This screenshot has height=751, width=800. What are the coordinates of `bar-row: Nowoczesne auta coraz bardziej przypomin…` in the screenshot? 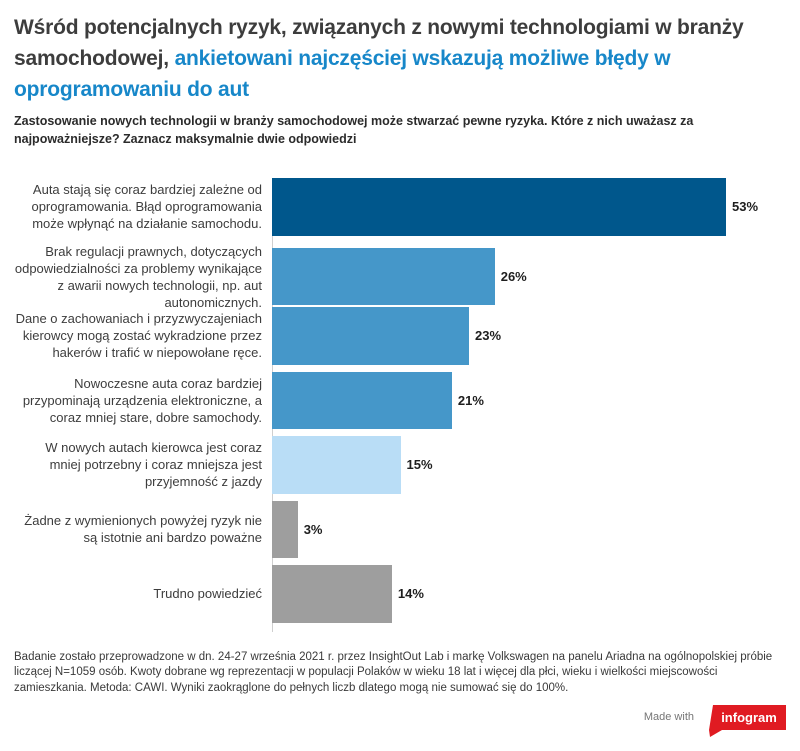 It's located at (400, 400).